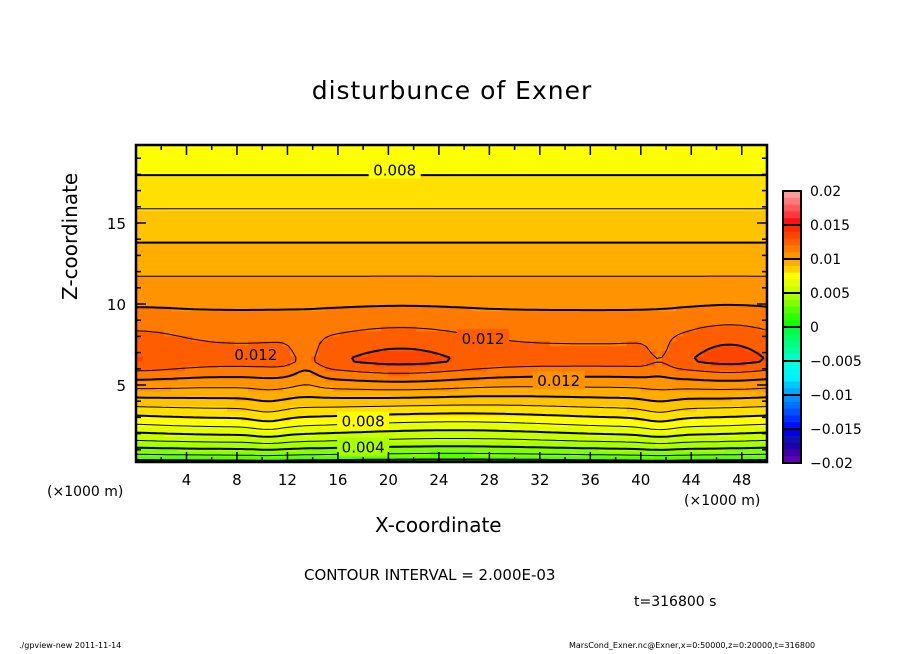  I want to click on chart-title: disturbunce of Exner, so click(452, 90).